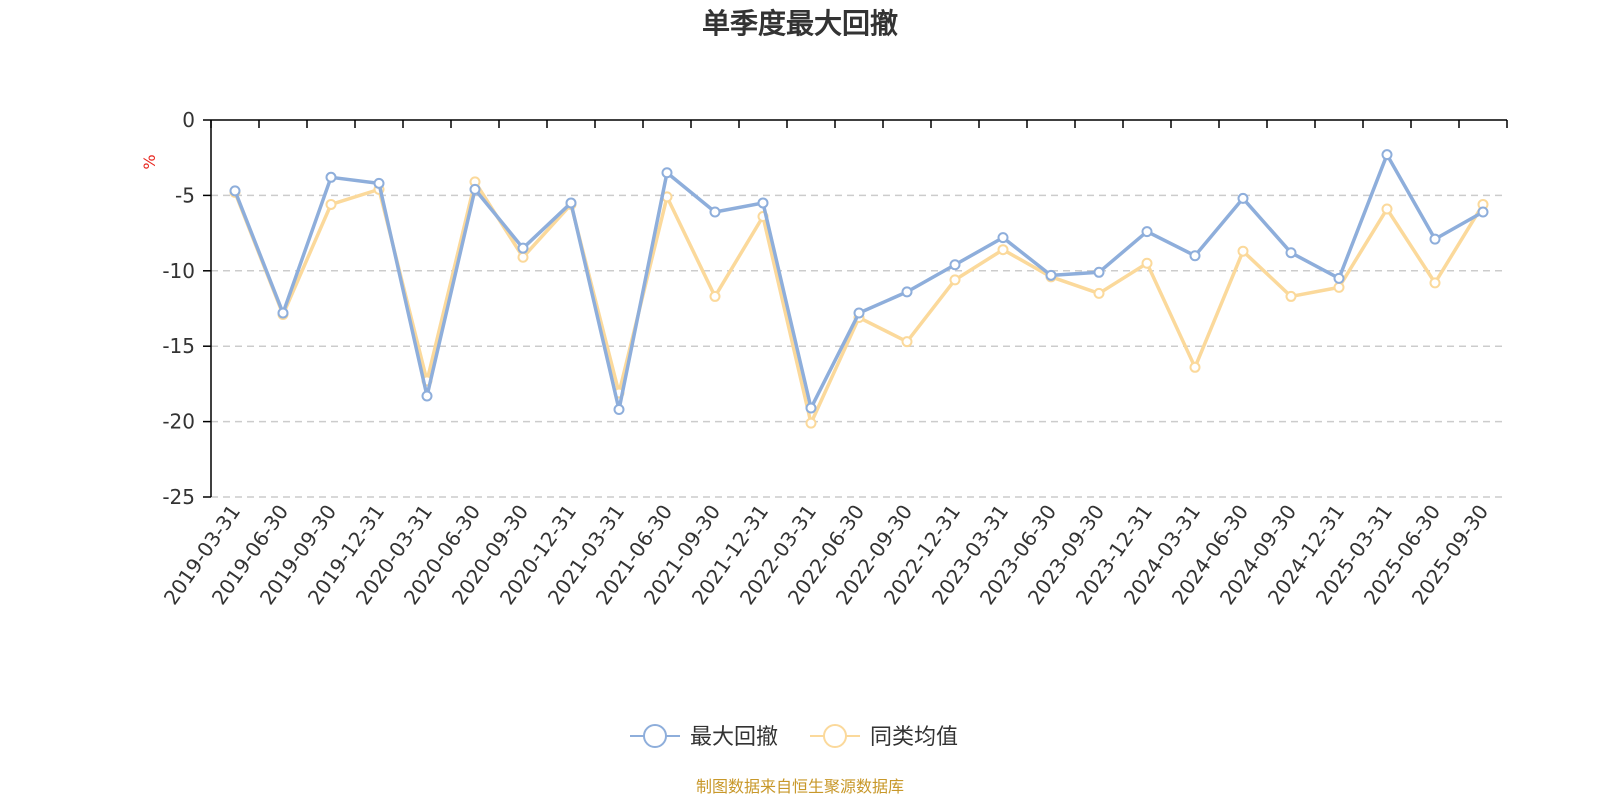  I want to click on y-tick-label: -15, so click(178, 346).